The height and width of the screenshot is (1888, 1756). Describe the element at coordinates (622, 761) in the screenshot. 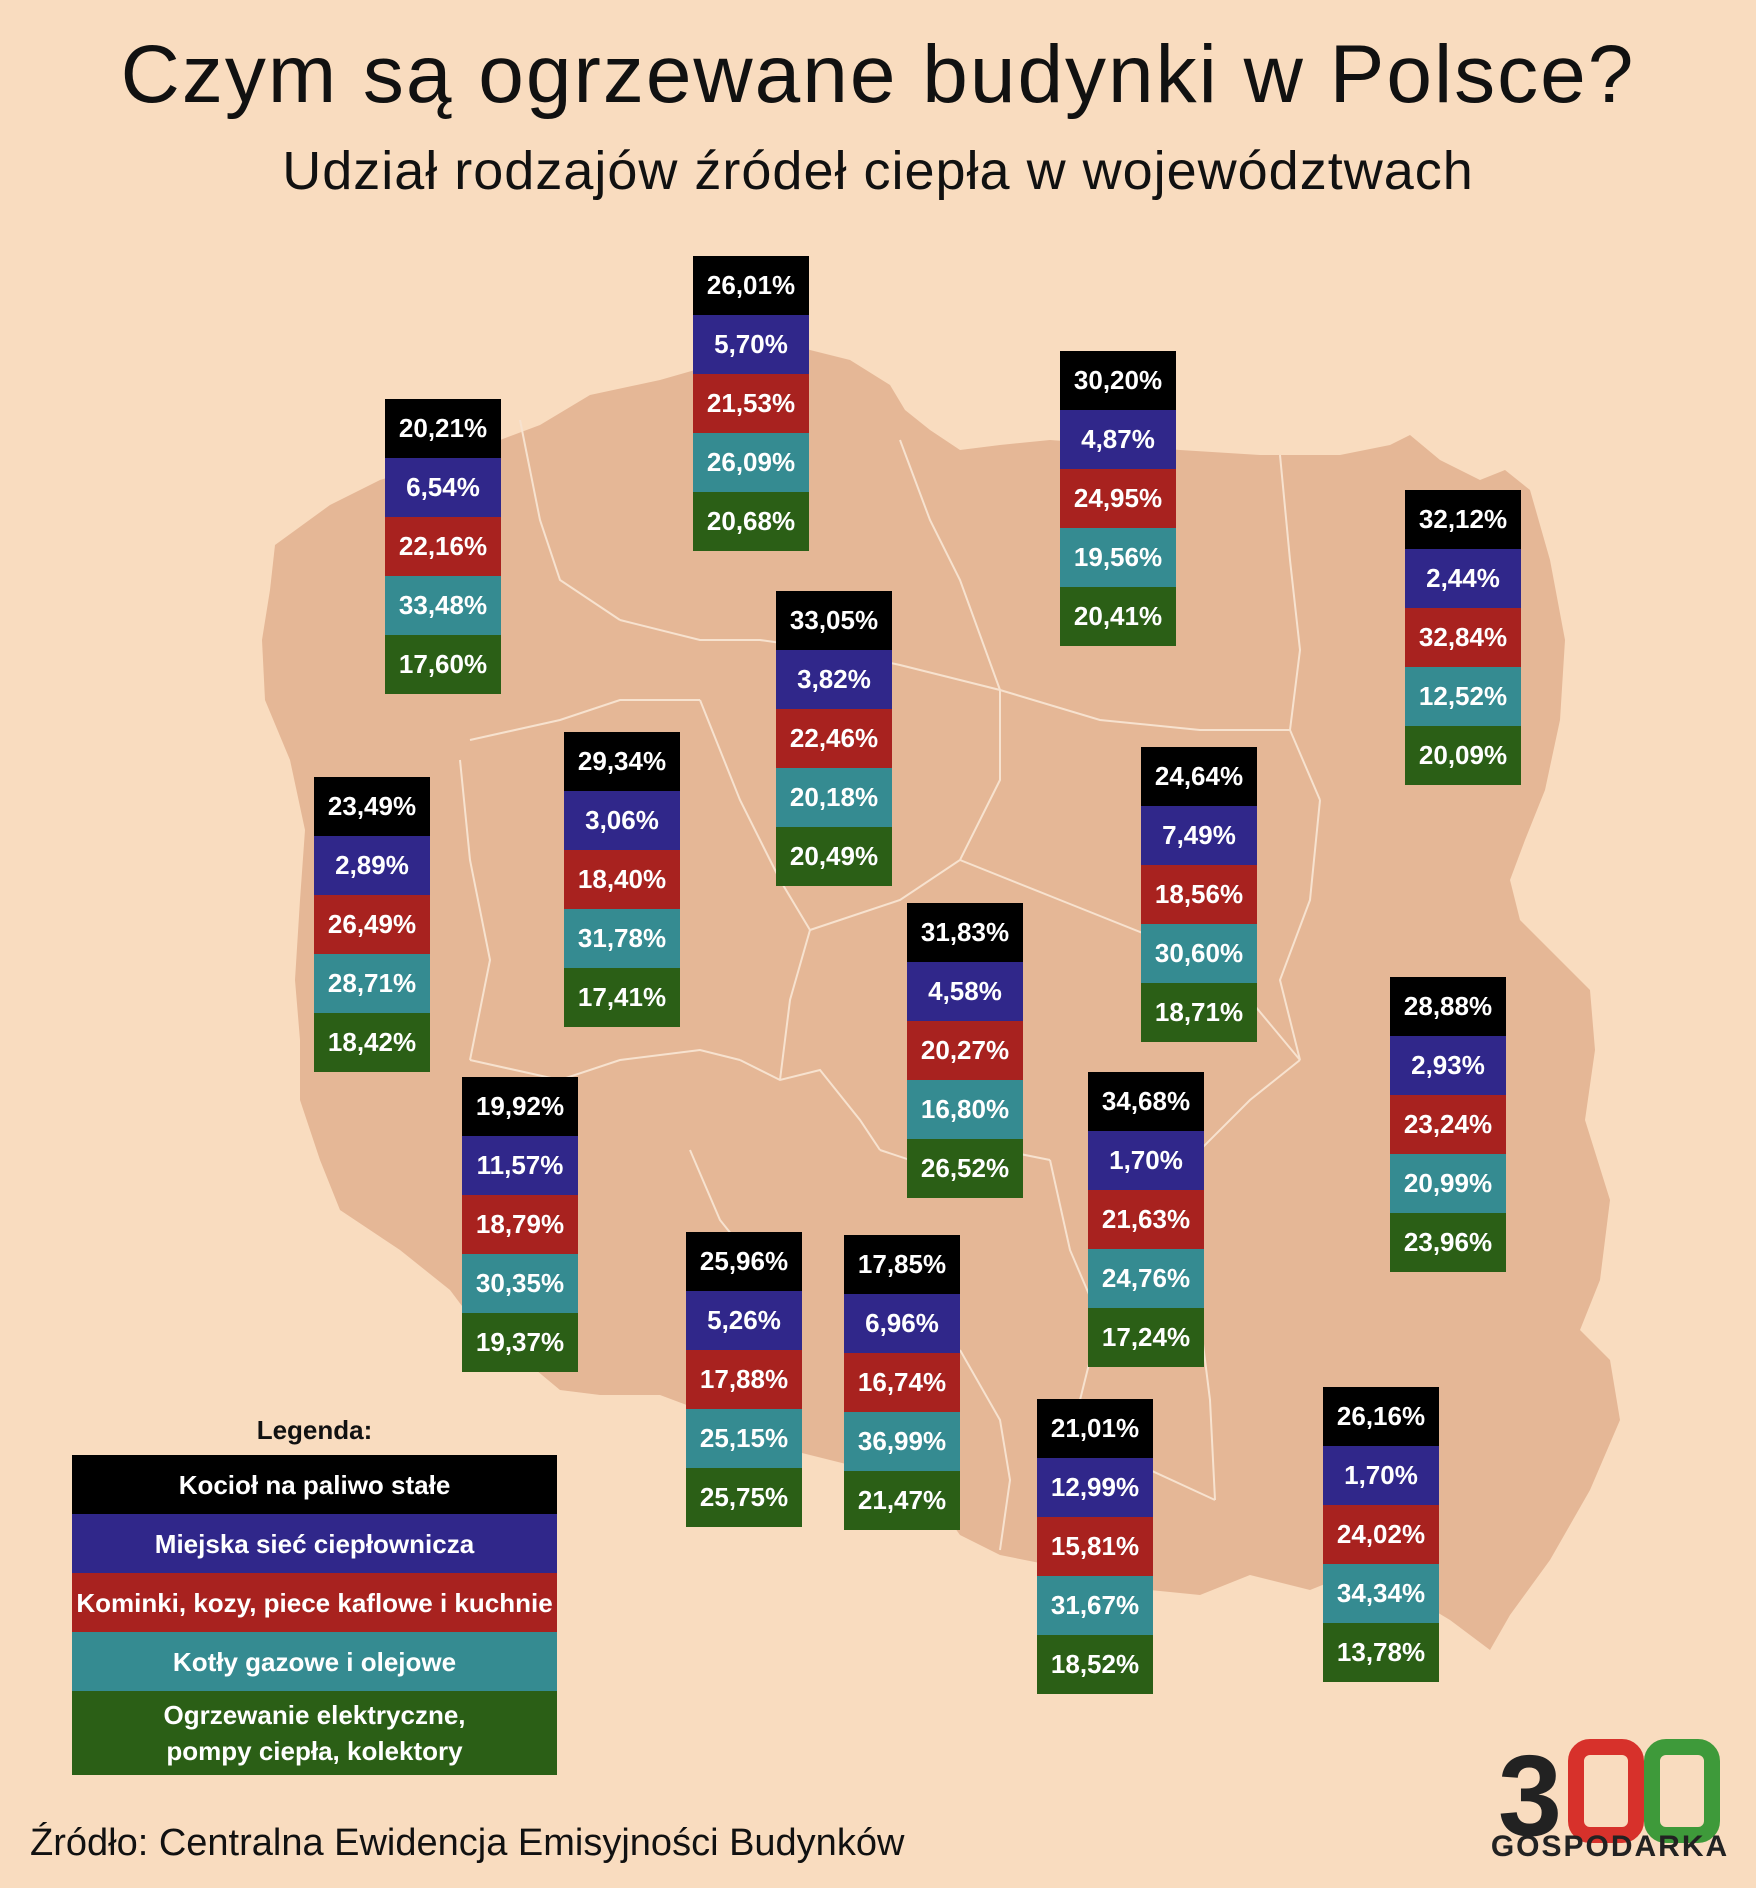

I see `value-wielkopolskie-solid-fuel: 29,34%` at that location.